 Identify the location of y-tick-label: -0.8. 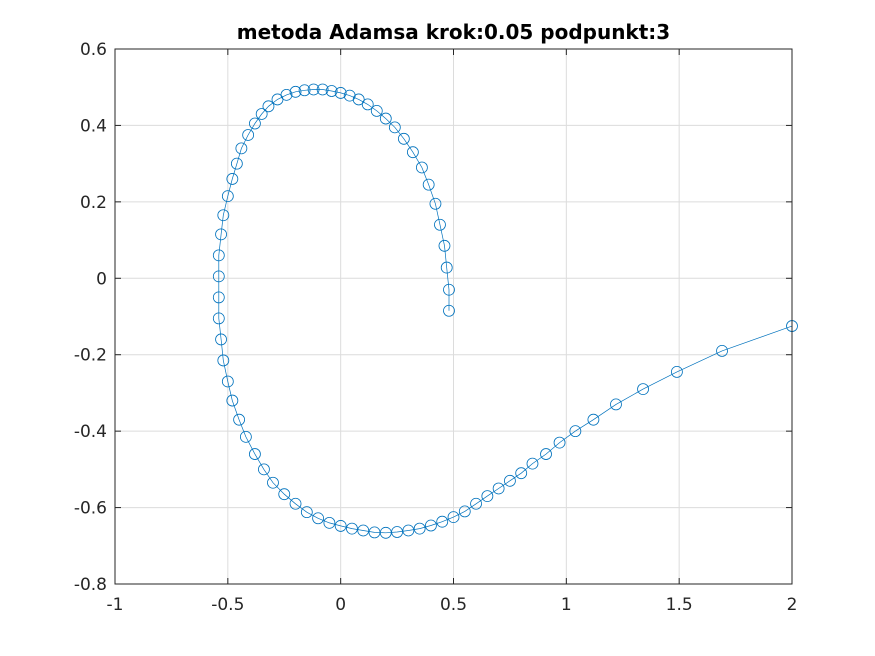
(90, 585).